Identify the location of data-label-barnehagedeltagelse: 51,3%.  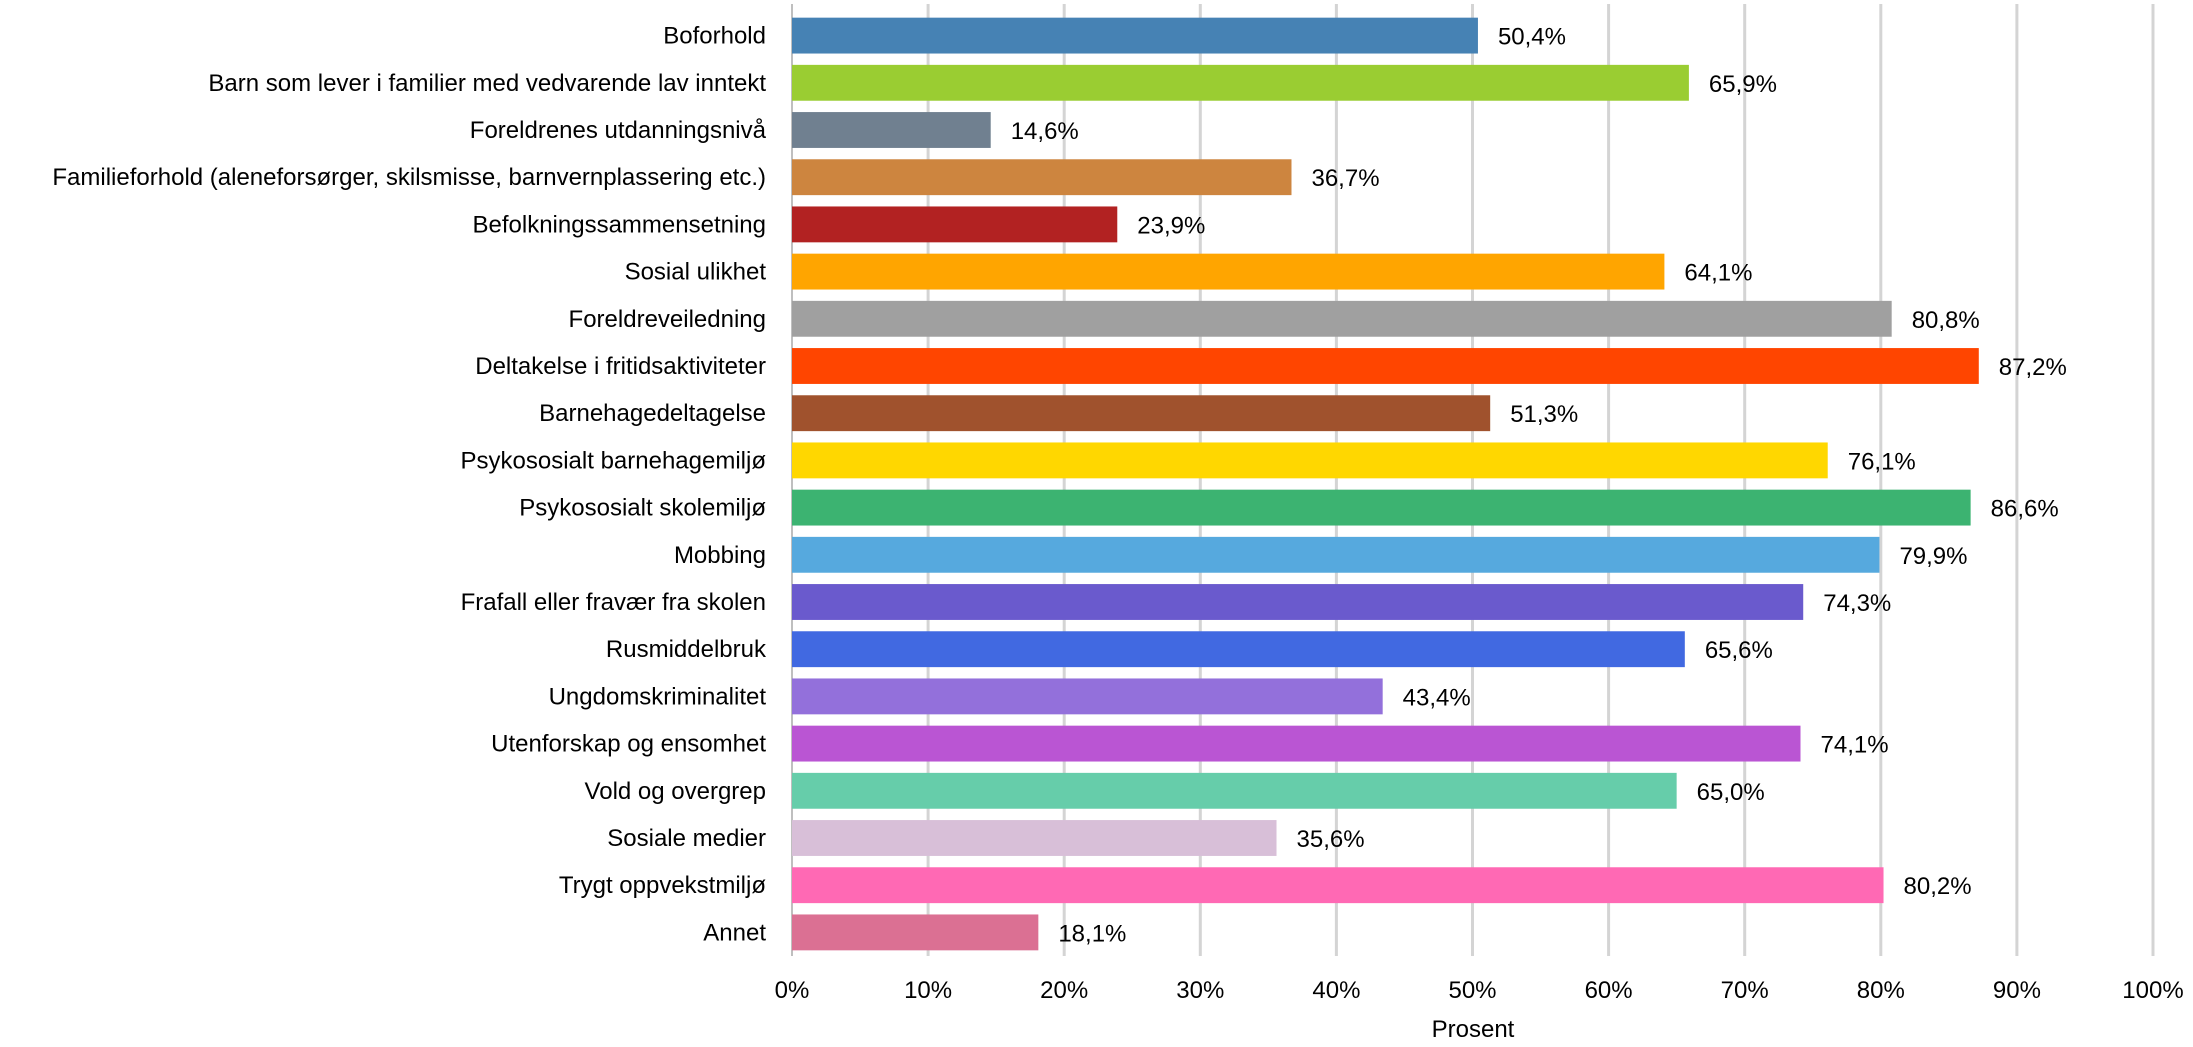
(1544, 414).